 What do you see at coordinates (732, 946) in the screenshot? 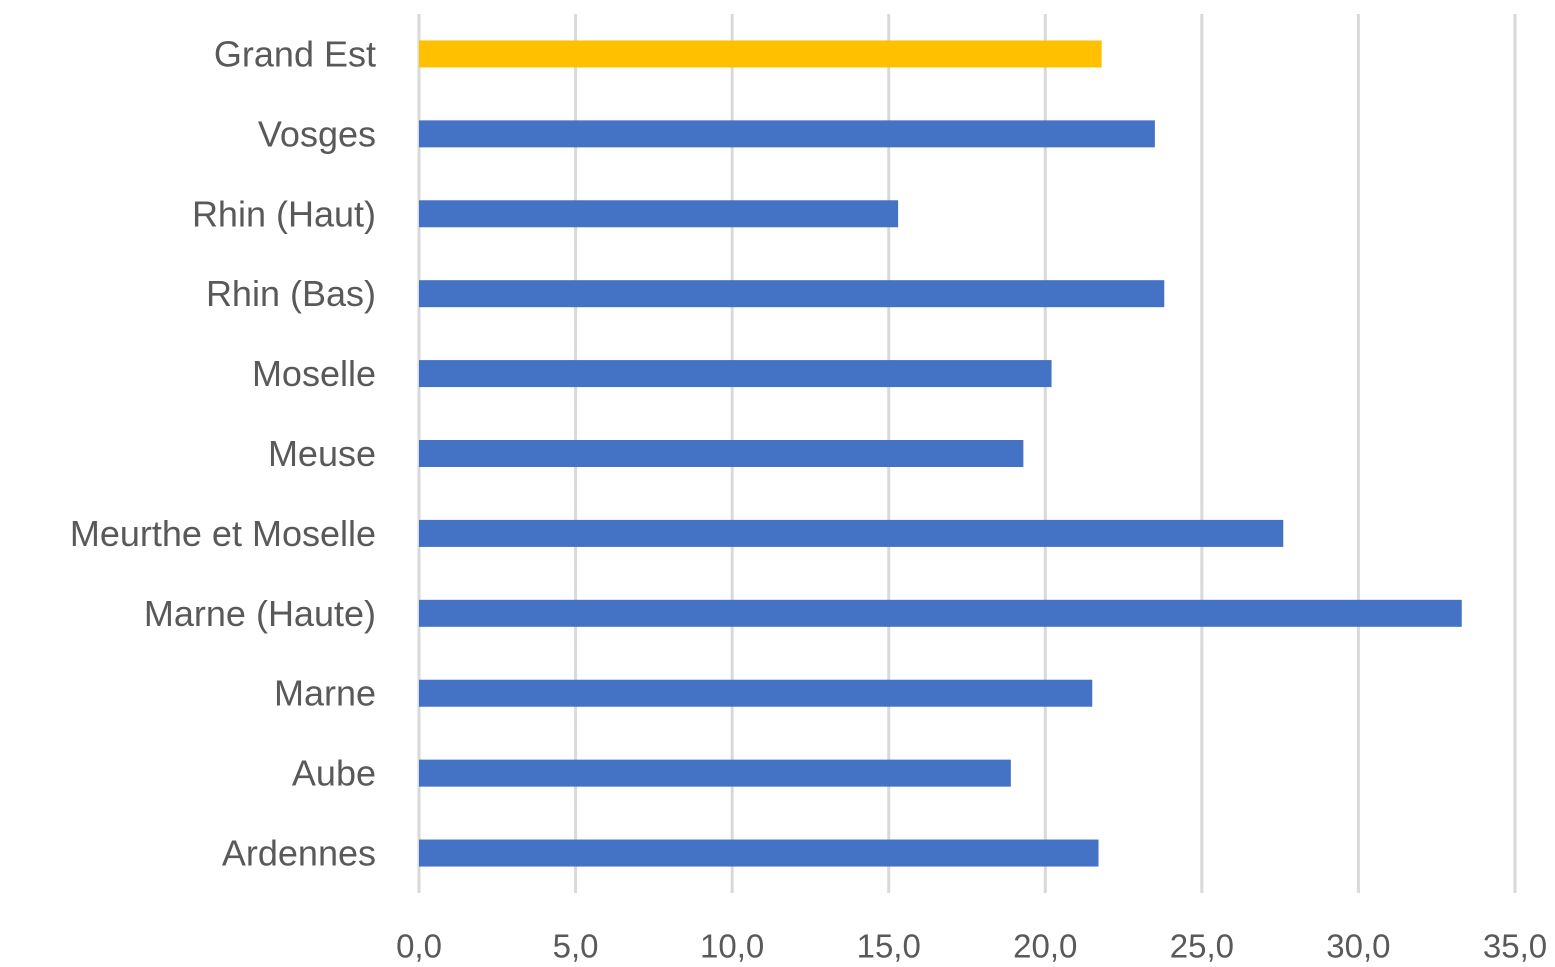
I see `x-tick-label-2: 10,0` at bounding box center [732, 946].